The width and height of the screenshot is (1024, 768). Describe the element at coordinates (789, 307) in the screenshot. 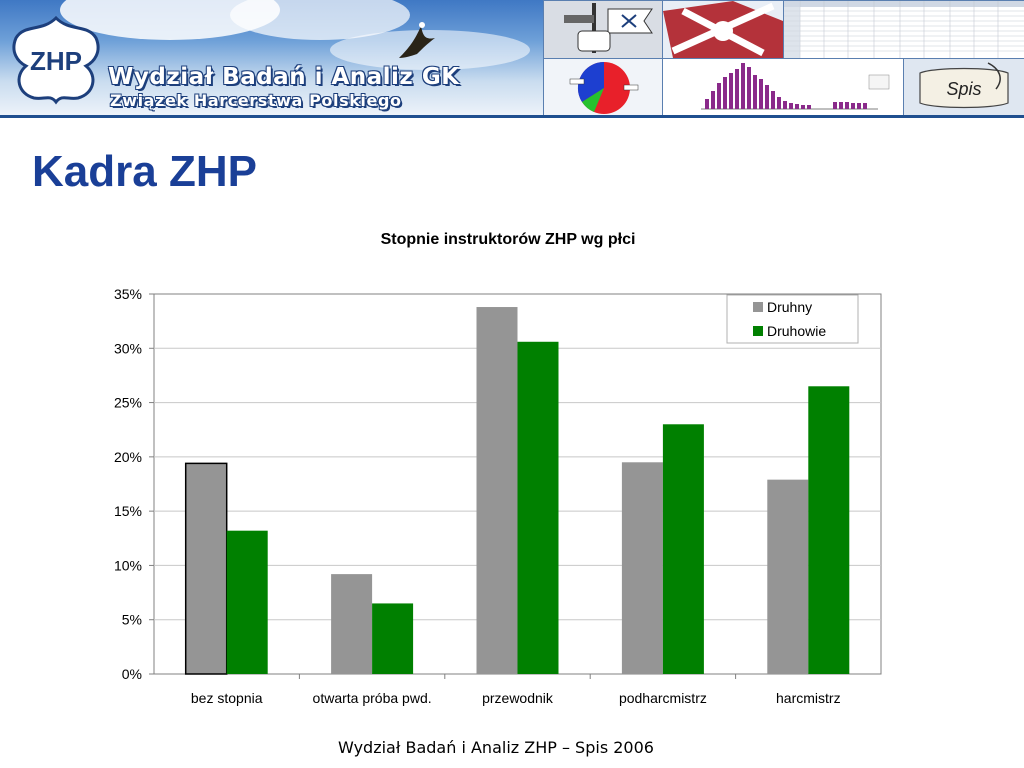

I see `legend-label-druhny: Druhny` at that location.